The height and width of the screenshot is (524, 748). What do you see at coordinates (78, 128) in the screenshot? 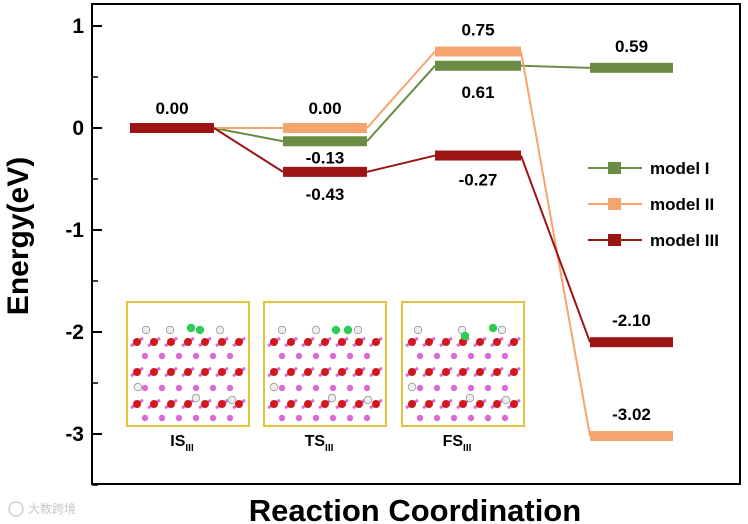
I see `y-tick-label: 0` at bounding box center [78, 128].